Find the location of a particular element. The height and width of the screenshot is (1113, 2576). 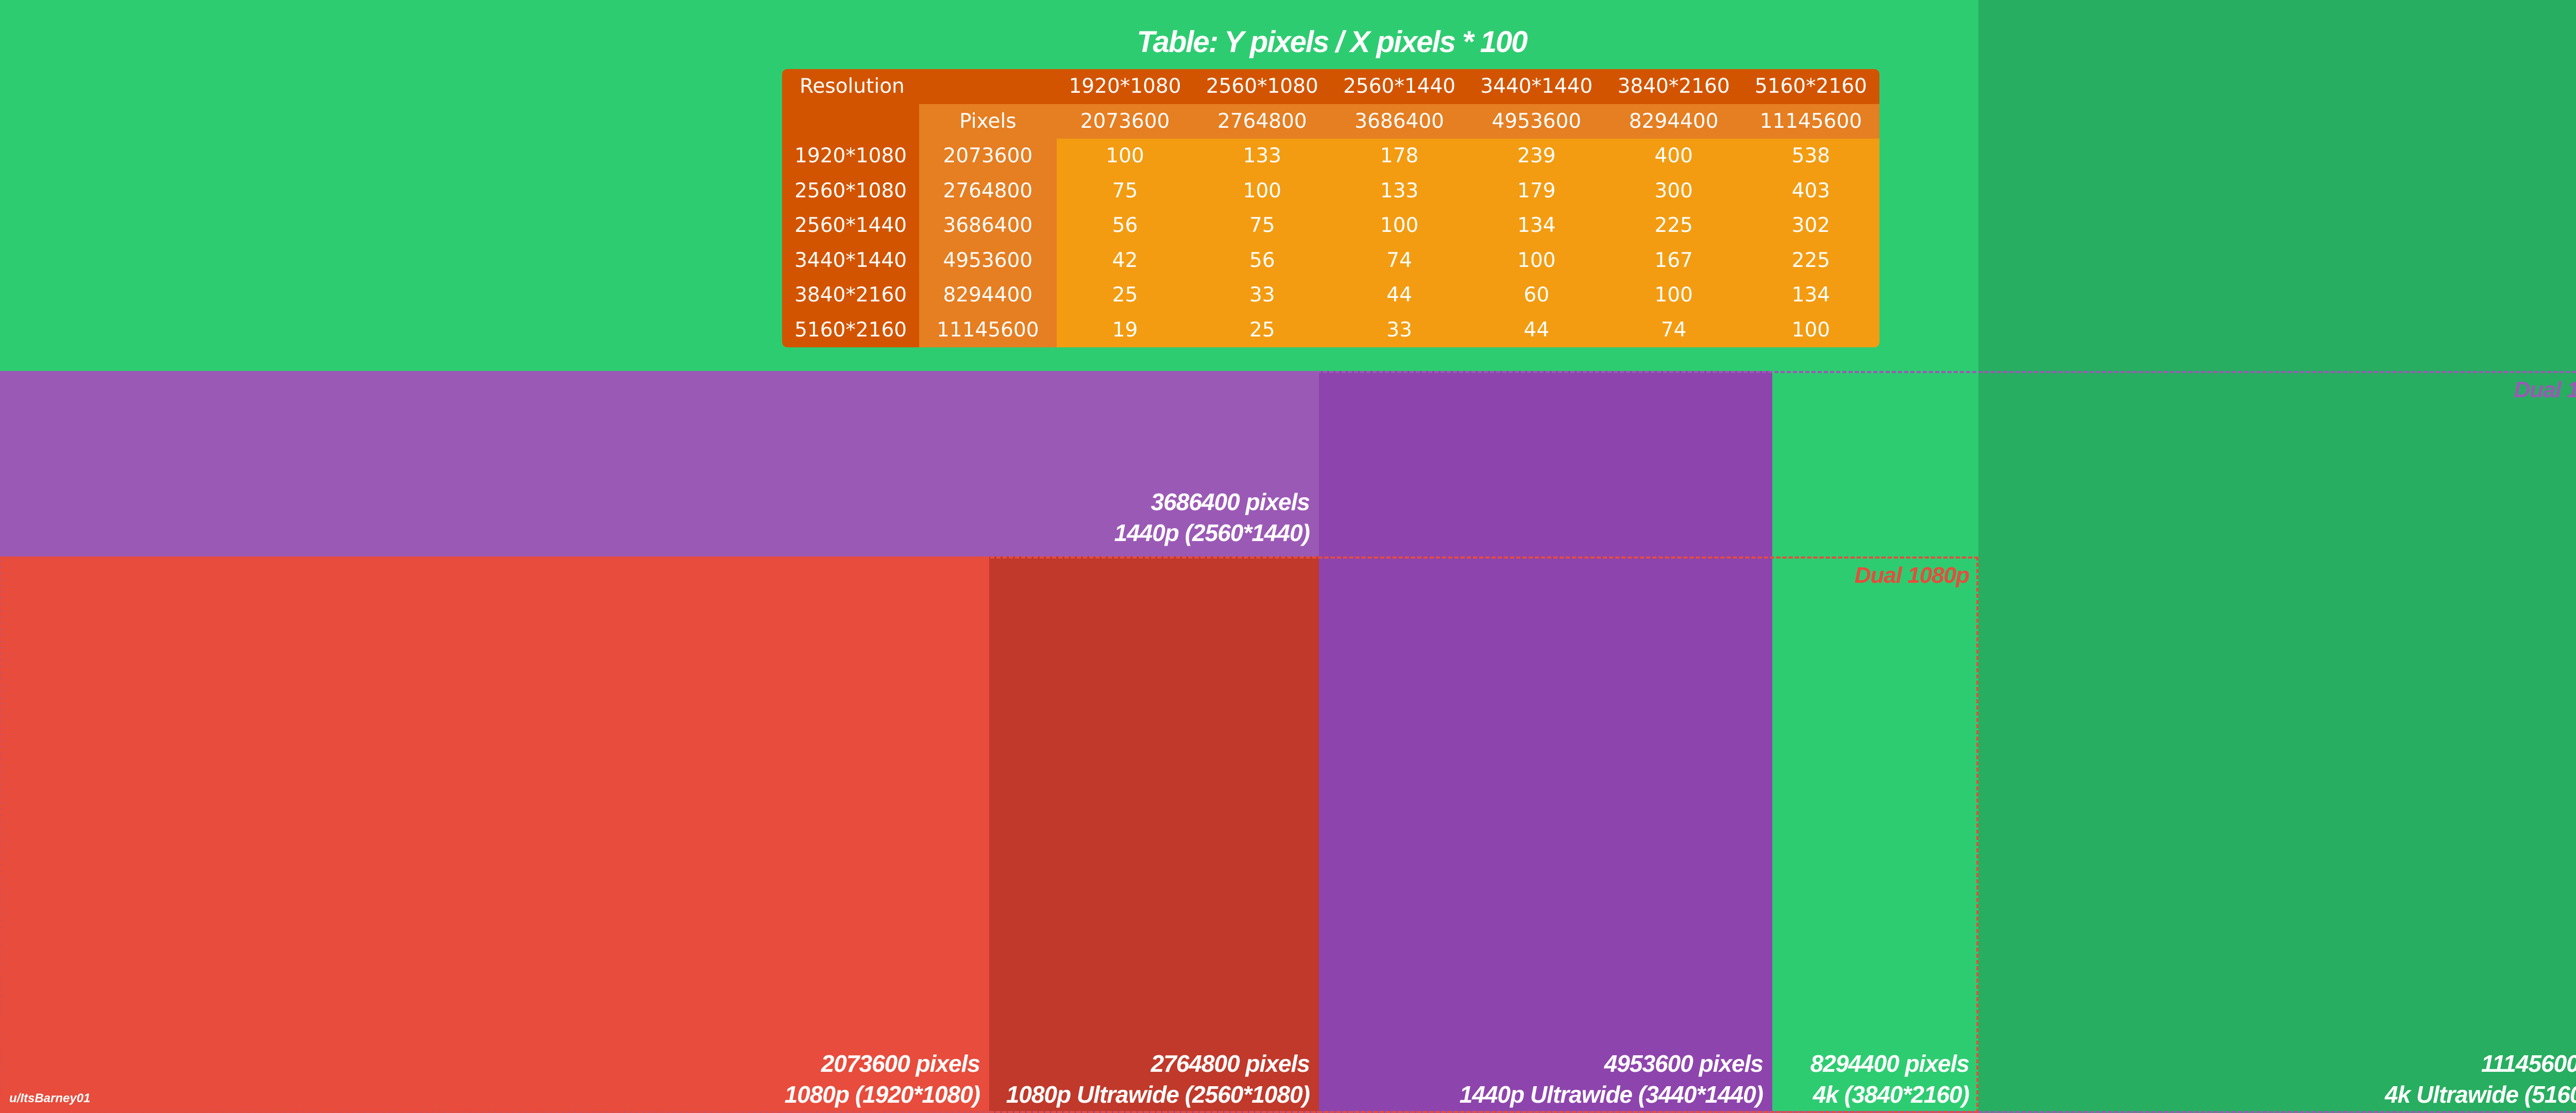

pixel-count: 11145600 pixels is located at coordinates (2528, 1063).